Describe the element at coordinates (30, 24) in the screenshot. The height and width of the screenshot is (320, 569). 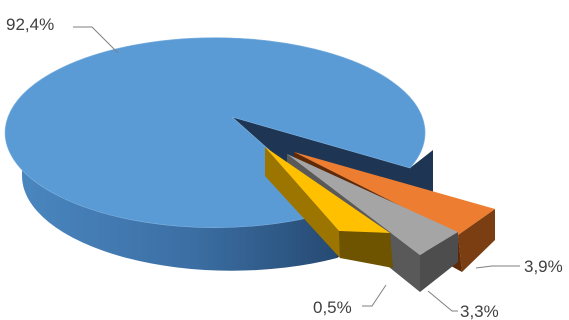
I see `data-label-0: 92,4%` at that location.